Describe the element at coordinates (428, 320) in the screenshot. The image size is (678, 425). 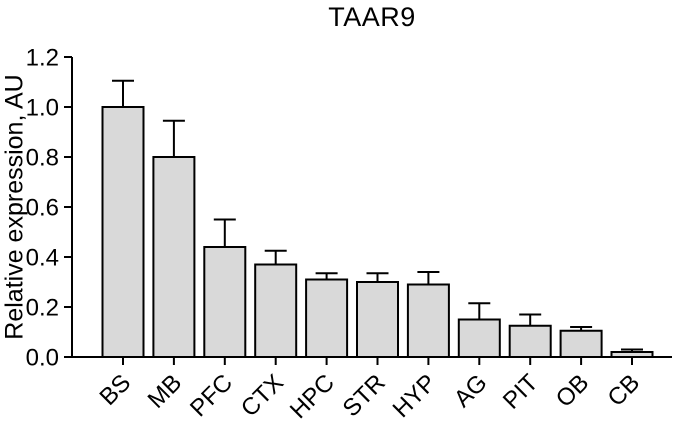
I see `bar-hyp` at that location.